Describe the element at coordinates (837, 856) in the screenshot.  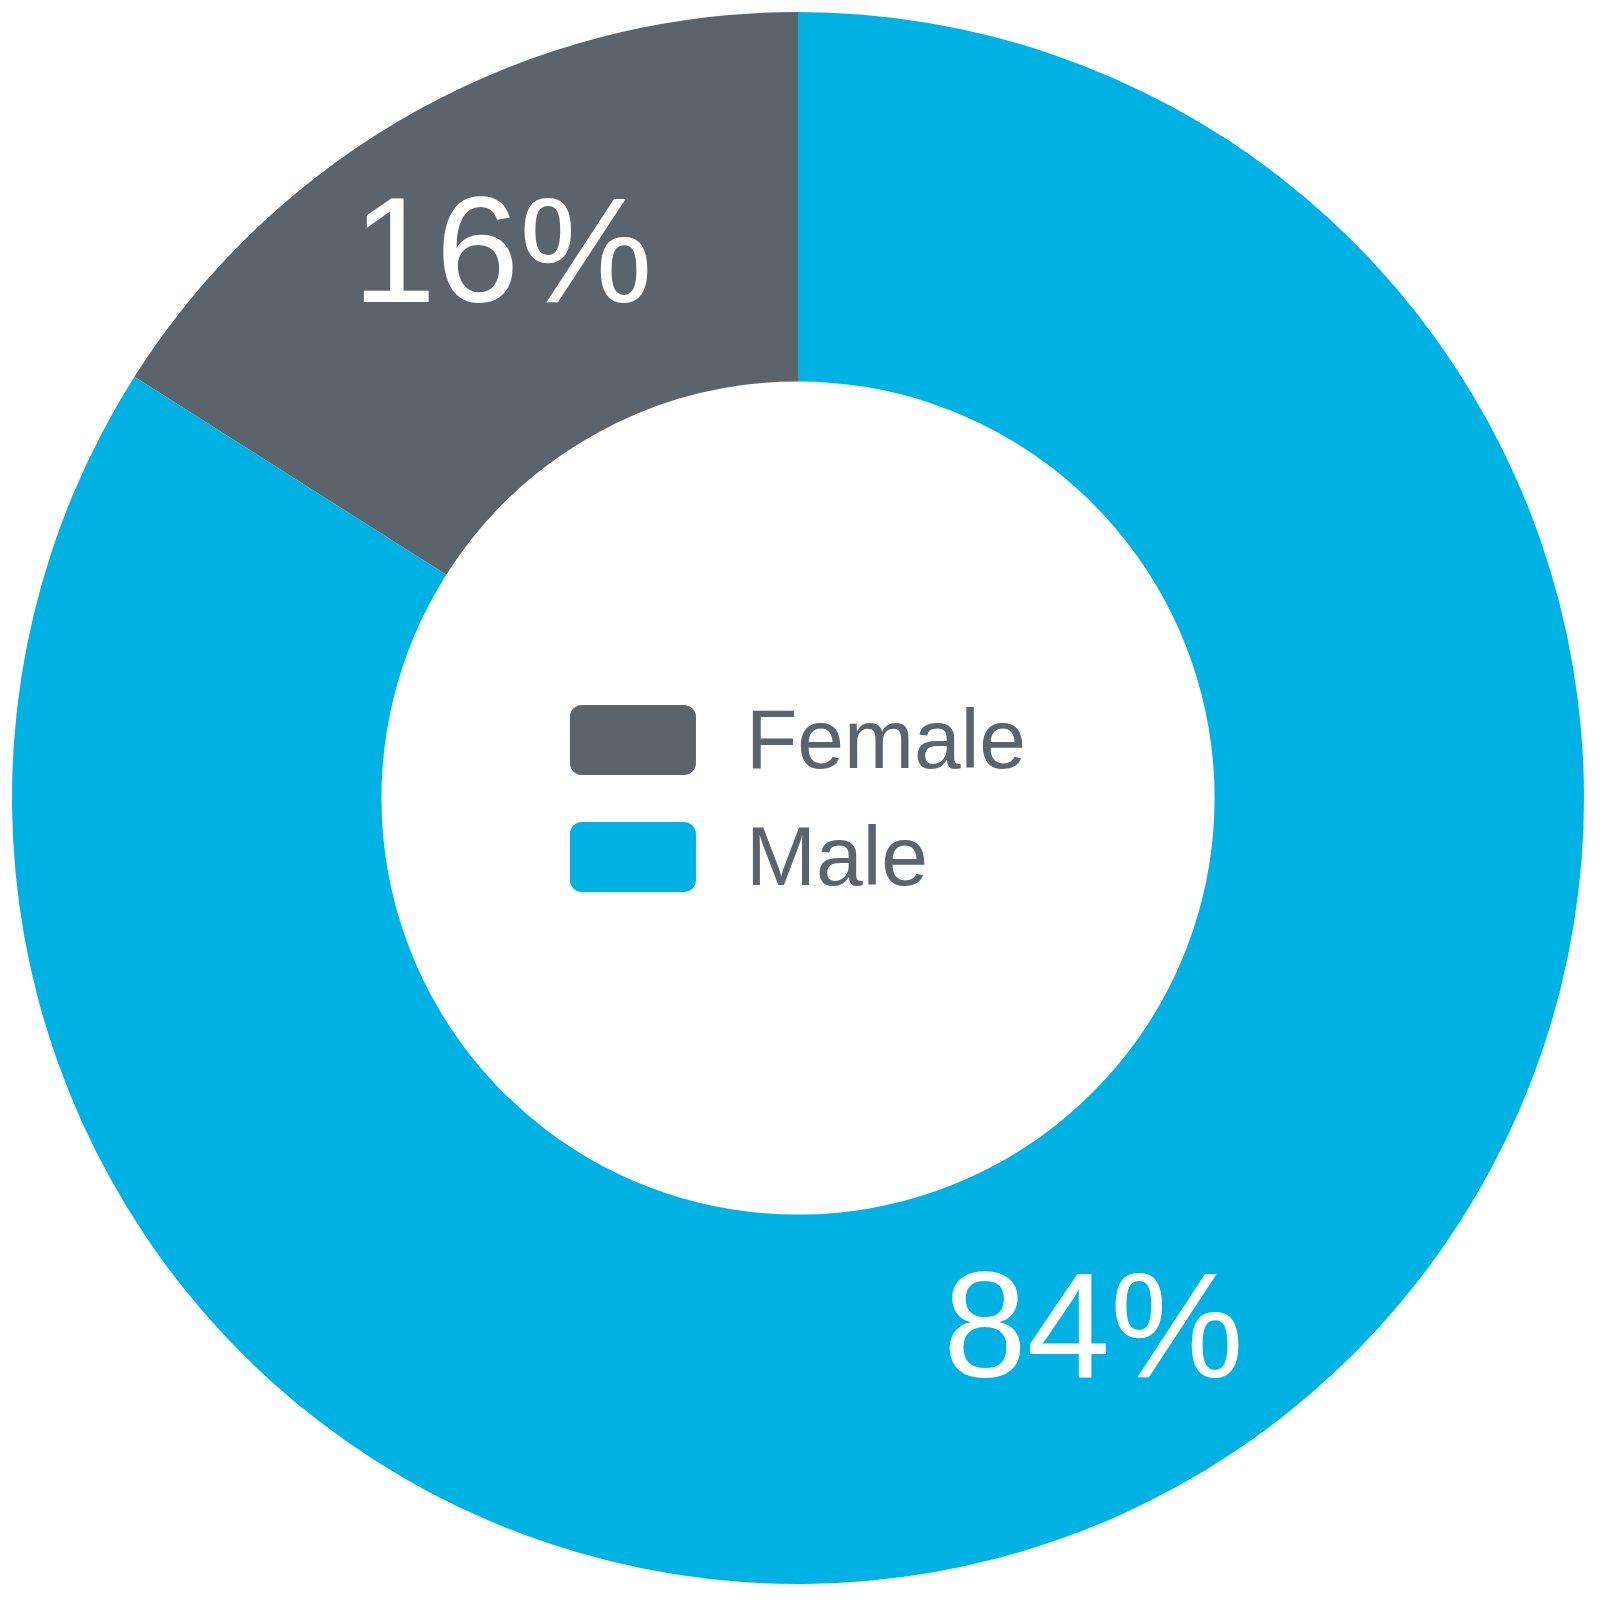
I see `legend-label: Male` at that location.